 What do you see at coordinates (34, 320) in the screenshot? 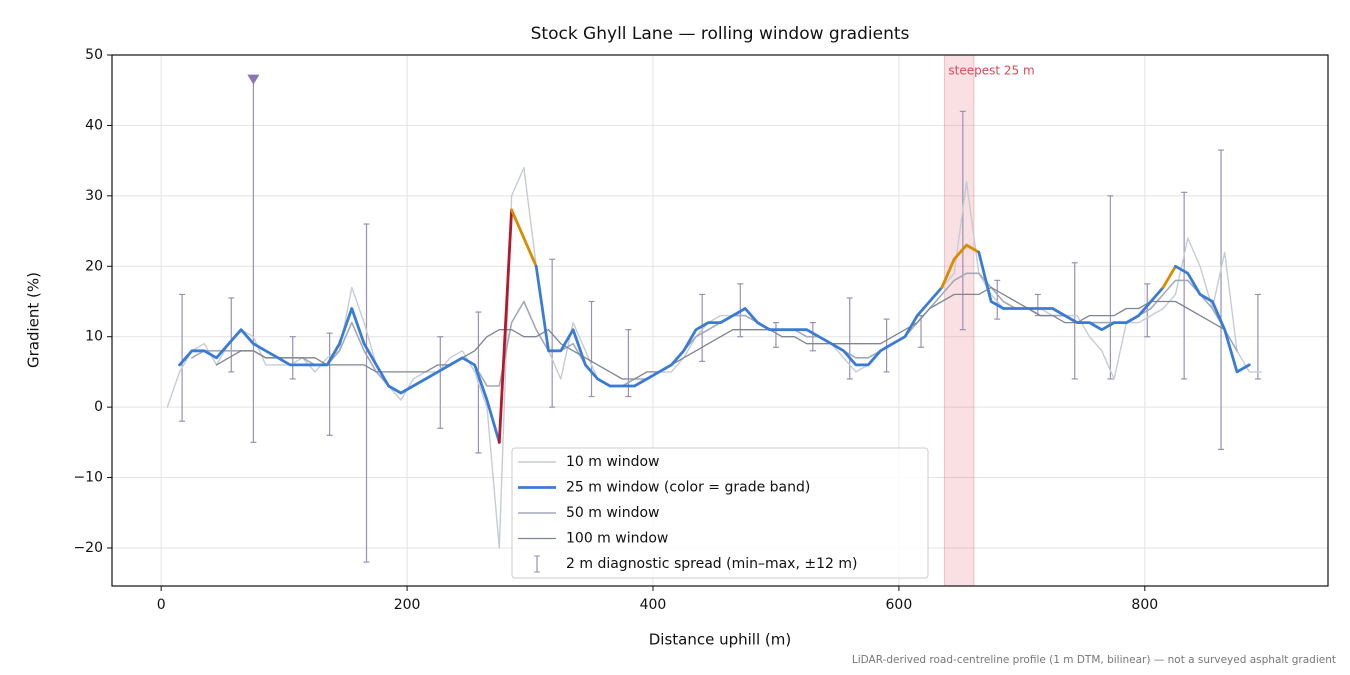
I see `y-axis-label: Gradient (%)` at bounding box center [34, 320].